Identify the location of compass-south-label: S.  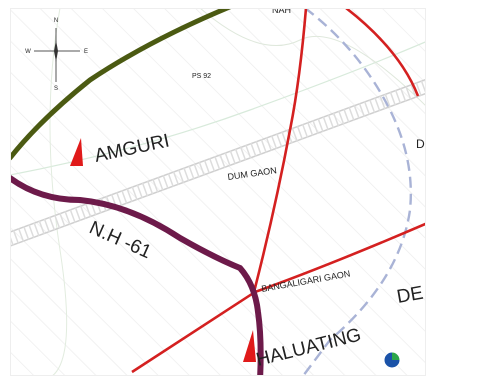
(56, 89).